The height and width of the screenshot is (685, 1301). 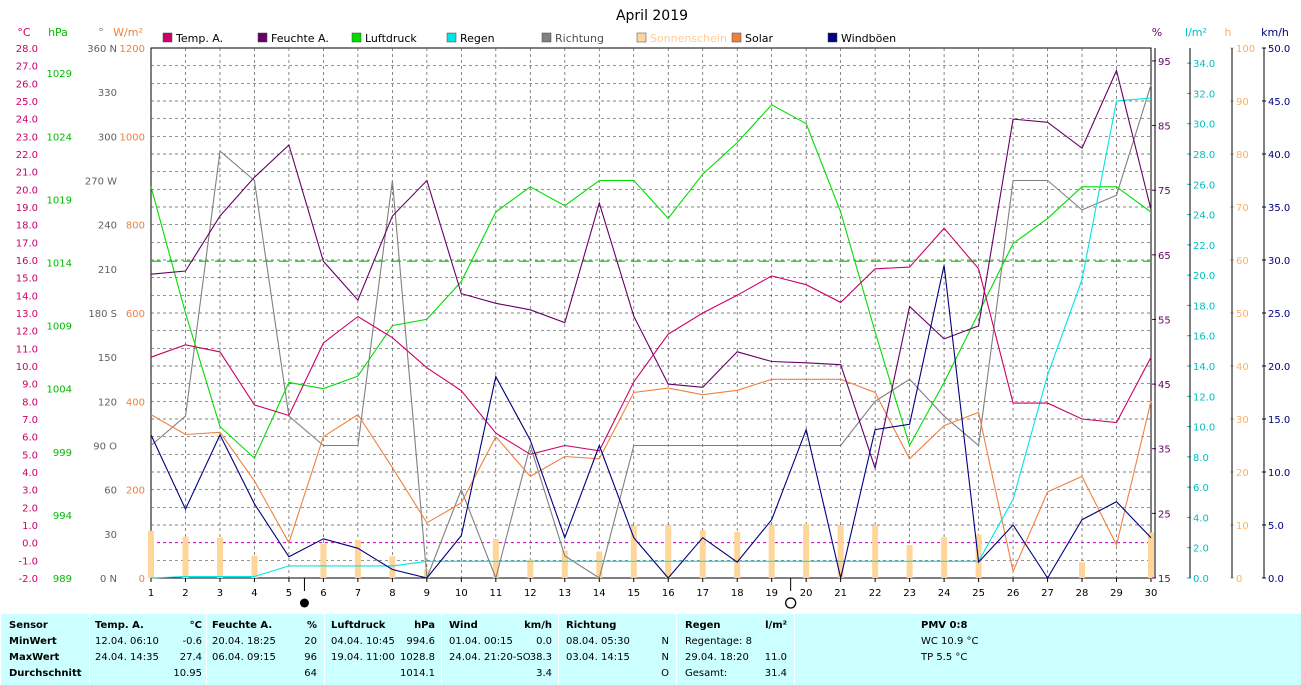 I want to click on temp-tick-label: 14.0, so click(x=27, y=296).